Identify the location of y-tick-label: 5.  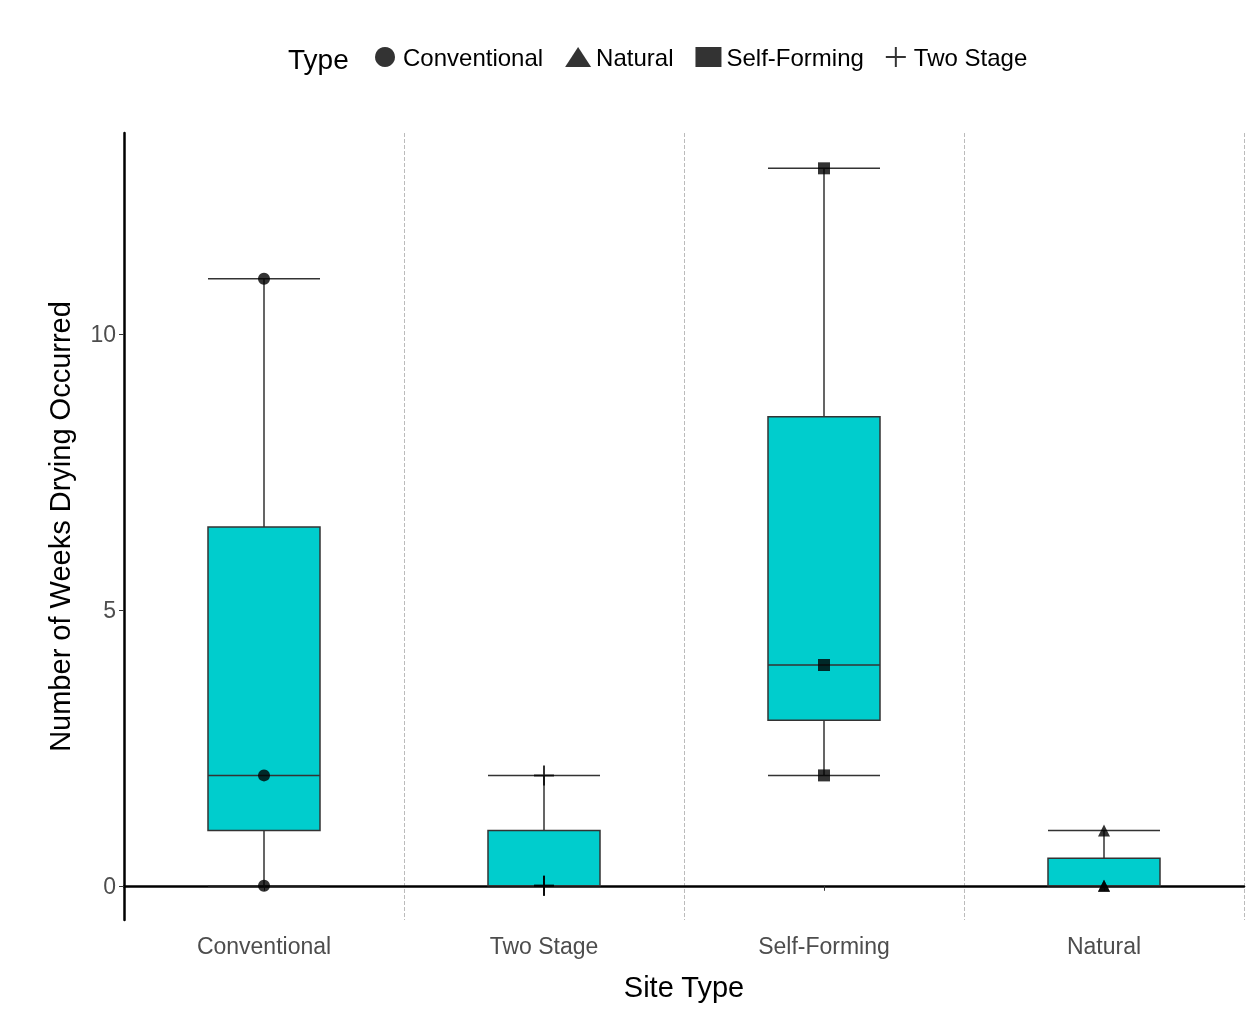
(109, 609).